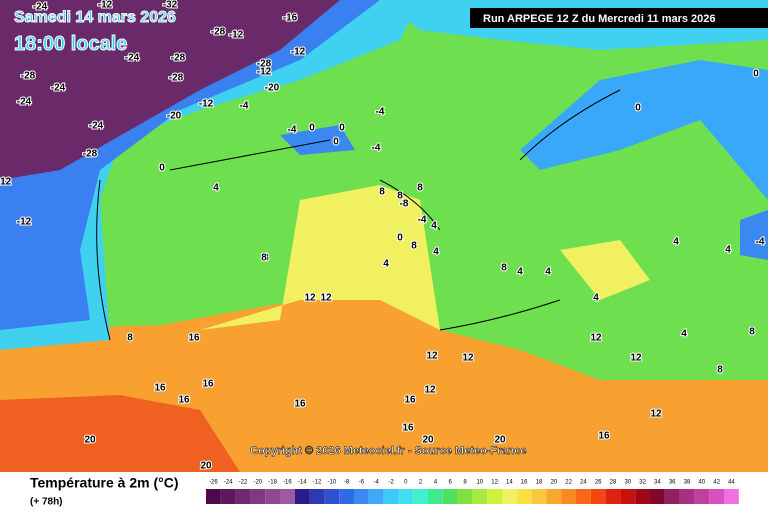  I want to click on temperature-label: -32, so click(170, 5).